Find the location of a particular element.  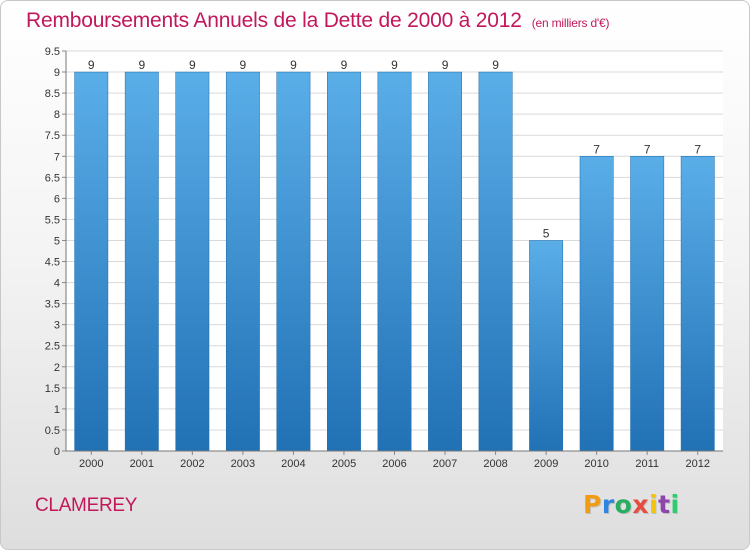

x-tick-label: 2004 is located at coordinates (293, 464).